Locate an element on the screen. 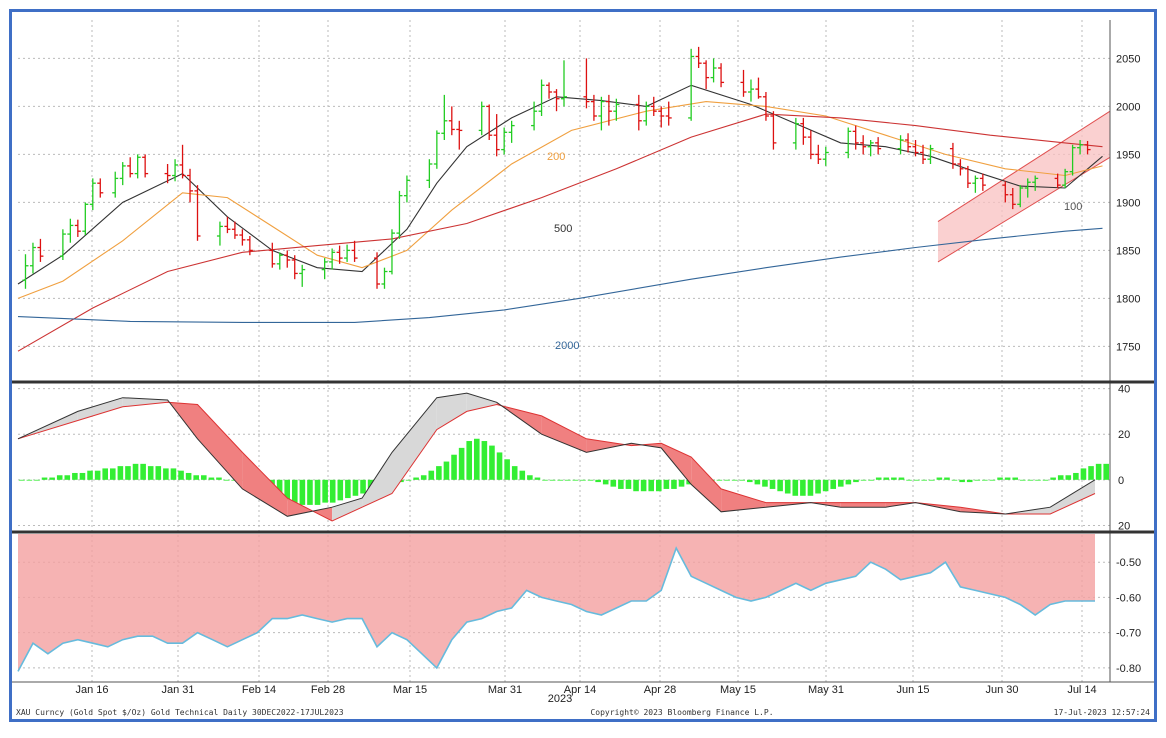 The width and height of the screenshot is (1166, 738). x-tick-label: Jan 16 is located at coordinates (91, 690).